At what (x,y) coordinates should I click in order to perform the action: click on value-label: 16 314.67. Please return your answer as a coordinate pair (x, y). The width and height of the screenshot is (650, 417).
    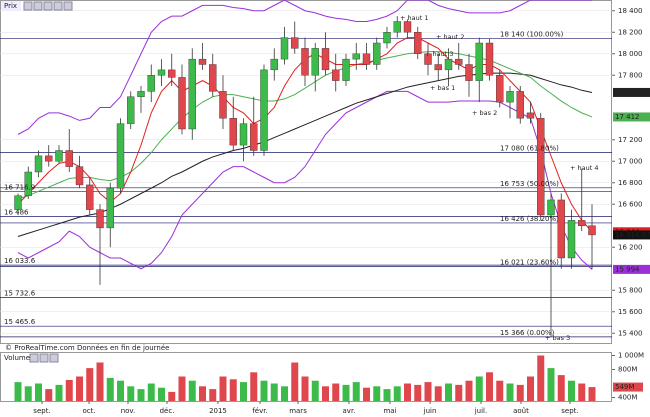
    Looking at the image, I should click on (632, 235).